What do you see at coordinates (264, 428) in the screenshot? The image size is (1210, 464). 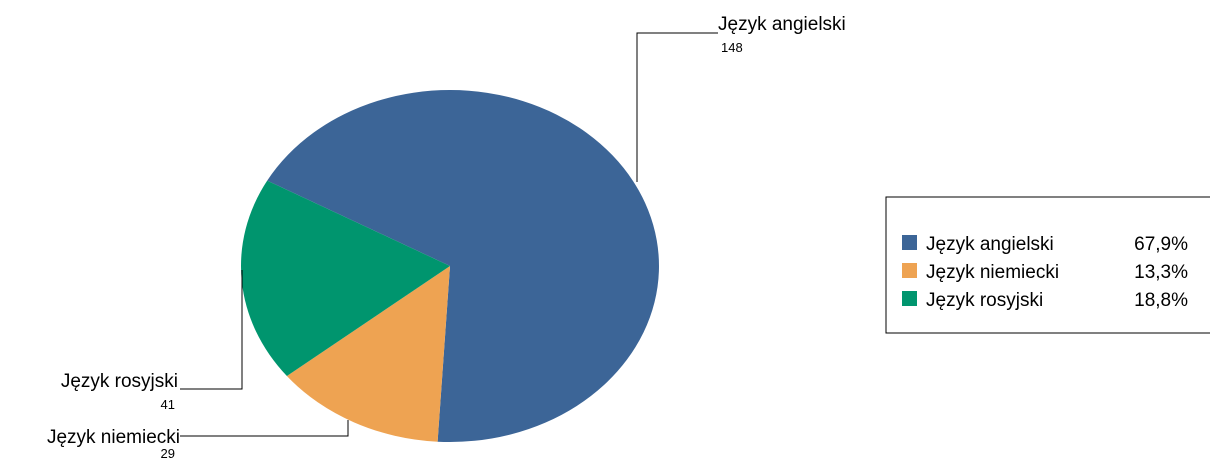 I see `leader-line-jezyk-niemiecki` at bounding box center [264, 428].